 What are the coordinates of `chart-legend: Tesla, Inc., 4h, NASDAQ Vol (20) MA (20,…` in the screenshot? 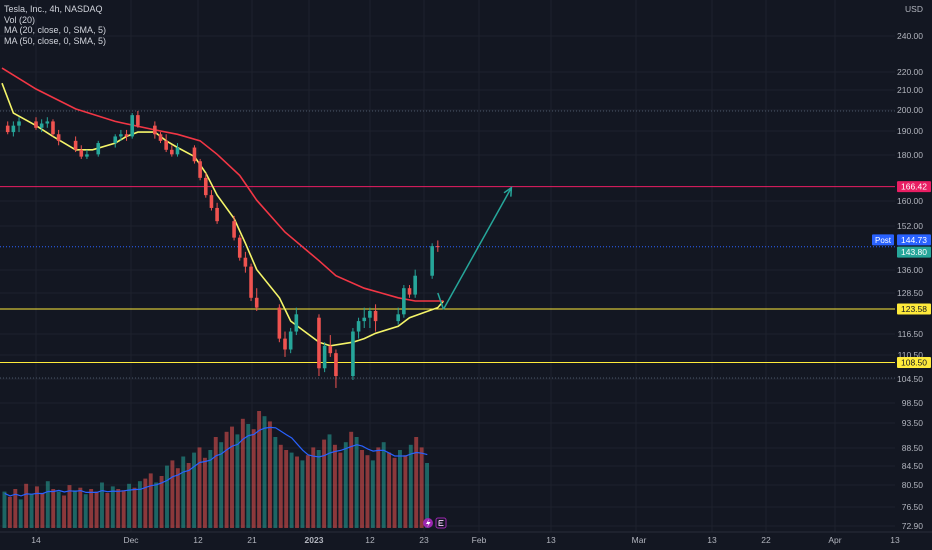 It's located at (55, 25).